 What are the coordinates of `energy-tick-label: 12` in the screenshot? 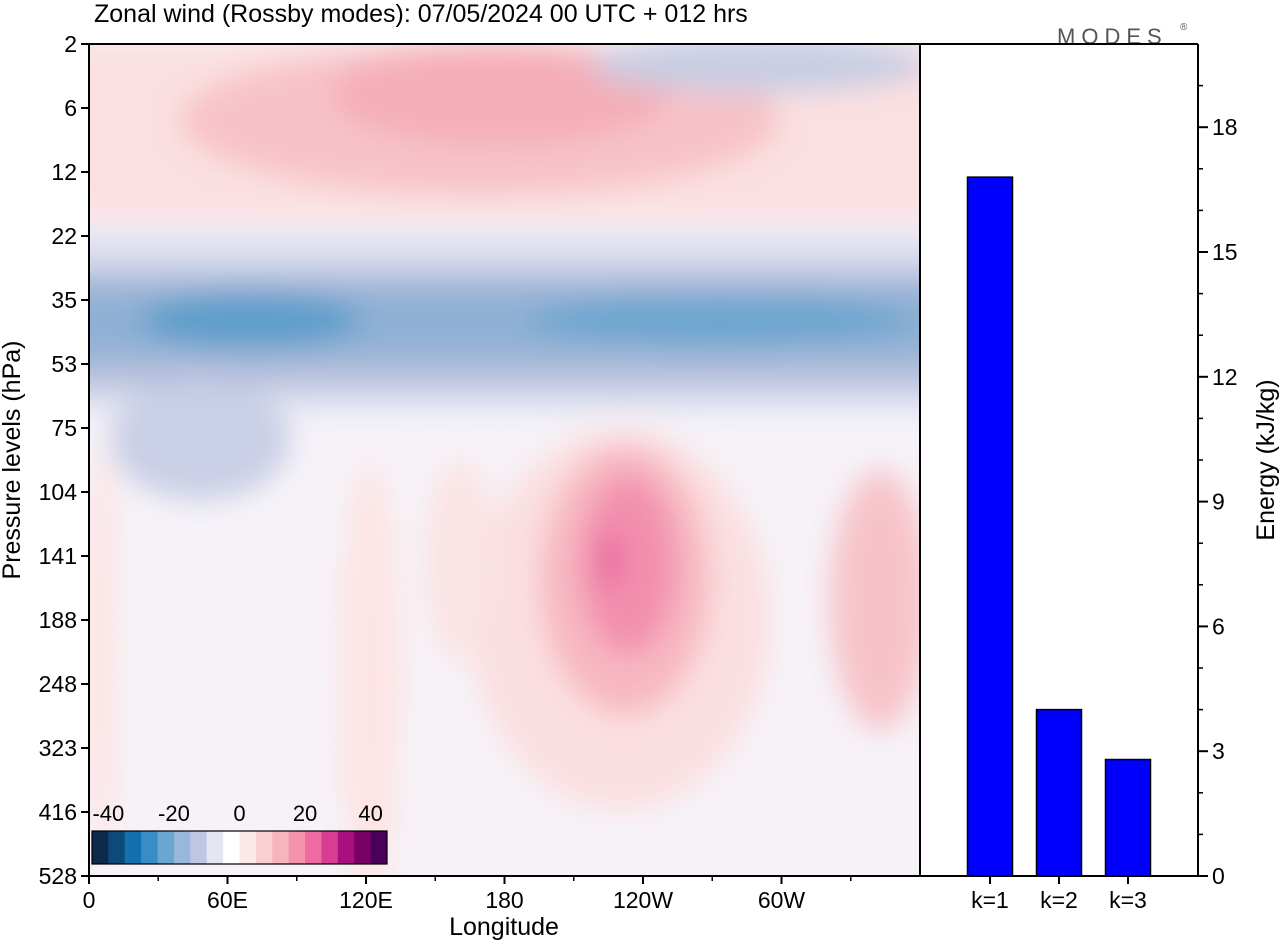 It's located at (1225, 377).